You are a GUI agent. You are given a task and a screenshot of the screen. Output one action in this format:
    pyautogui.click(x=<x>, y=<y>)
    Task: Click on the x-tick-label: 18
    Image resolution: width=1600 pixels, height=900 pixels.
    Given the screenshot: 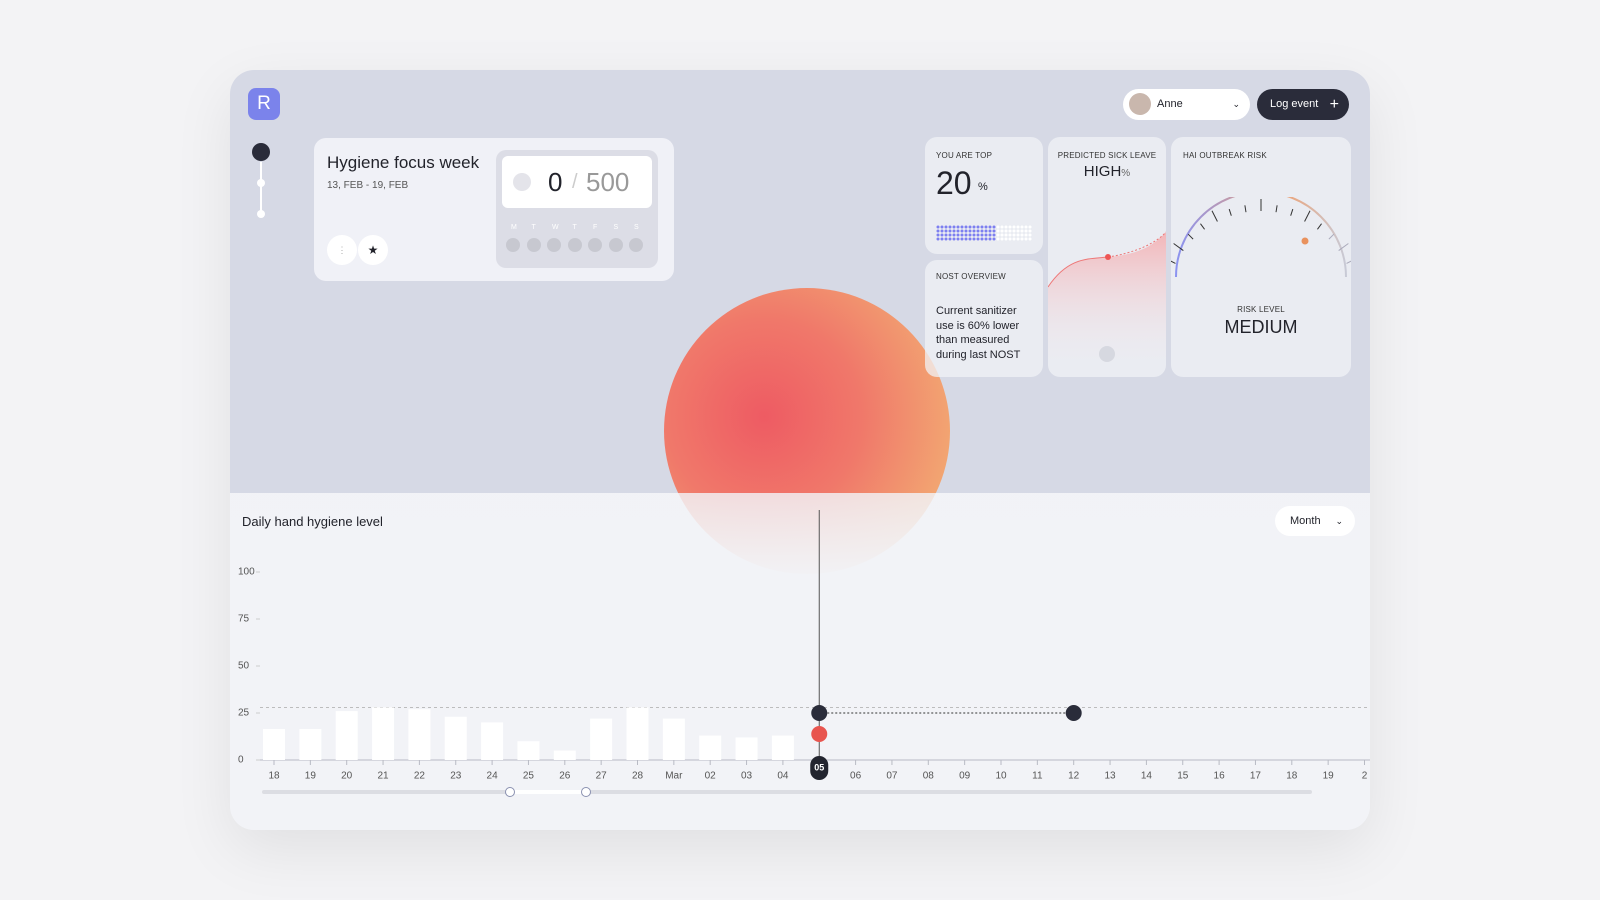 What is the action you would take?
    pyautogui.click(x=274, y=776)
    